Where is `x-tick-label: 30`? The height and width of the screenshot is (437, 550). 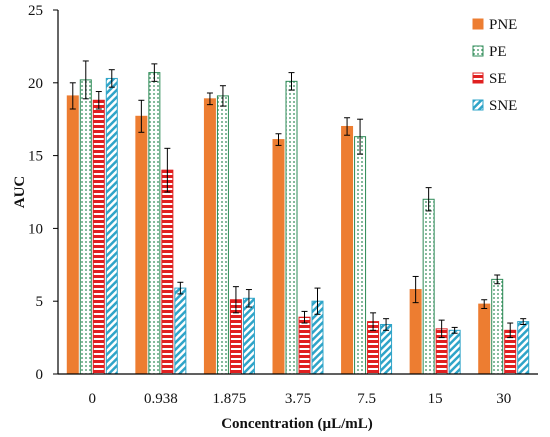
x-tick-label: 30 is located at coordinates (503, 399).